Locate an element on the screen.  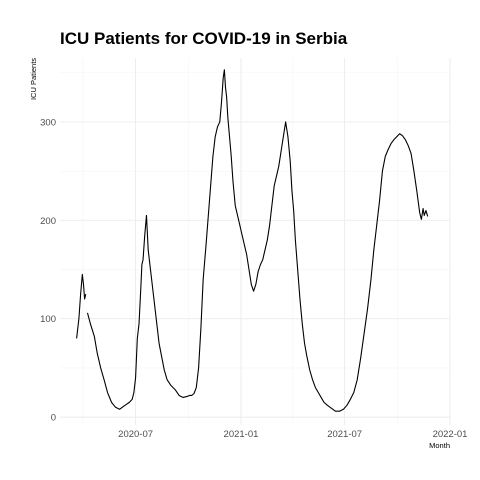
x-tick-label: 2021-01 is located at coordinates (241, 434).